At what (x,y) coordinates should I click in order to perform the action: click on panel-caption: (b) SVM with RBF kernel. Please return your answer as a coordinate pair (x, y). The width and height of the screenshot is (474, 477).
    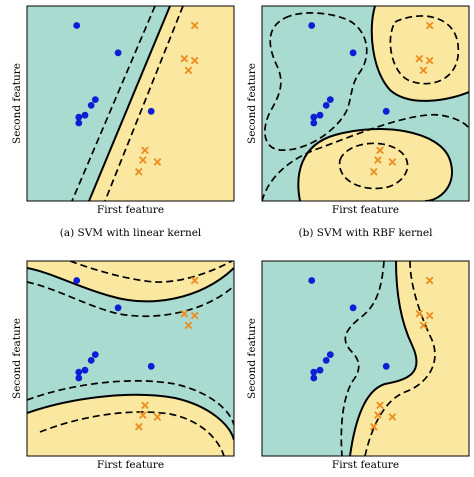
    Looking at the image, I should click on (366, 233).